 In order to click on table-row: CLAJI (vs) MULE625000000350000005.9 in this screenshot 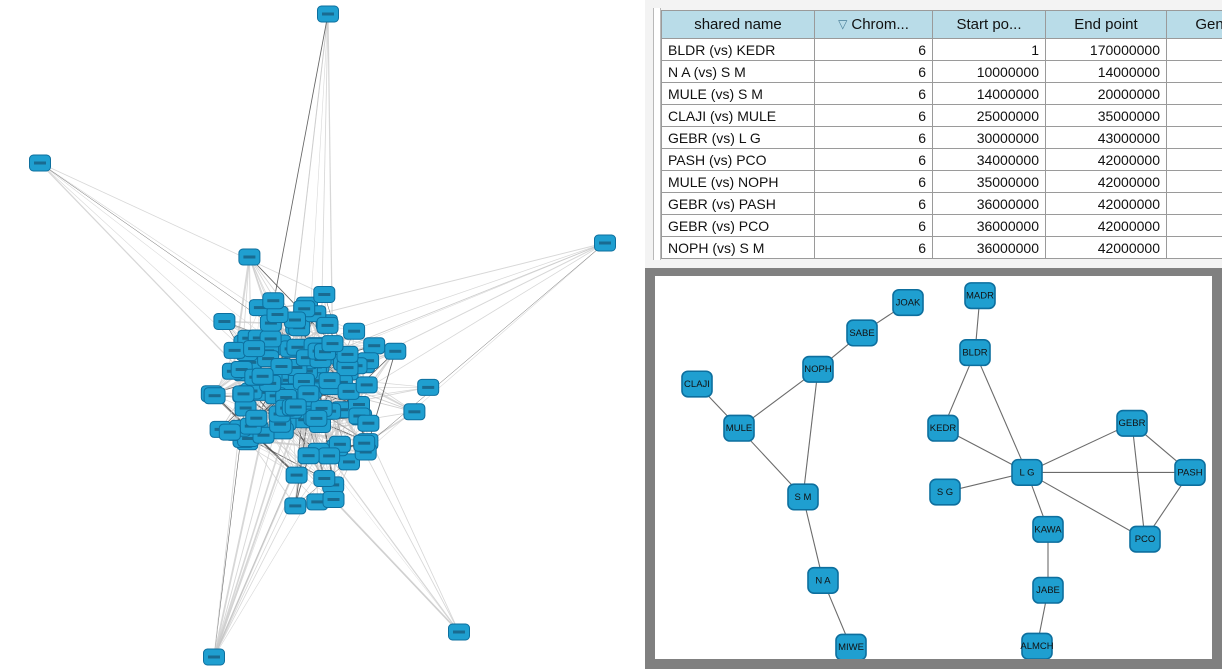, I will do `click(942, 115)`.